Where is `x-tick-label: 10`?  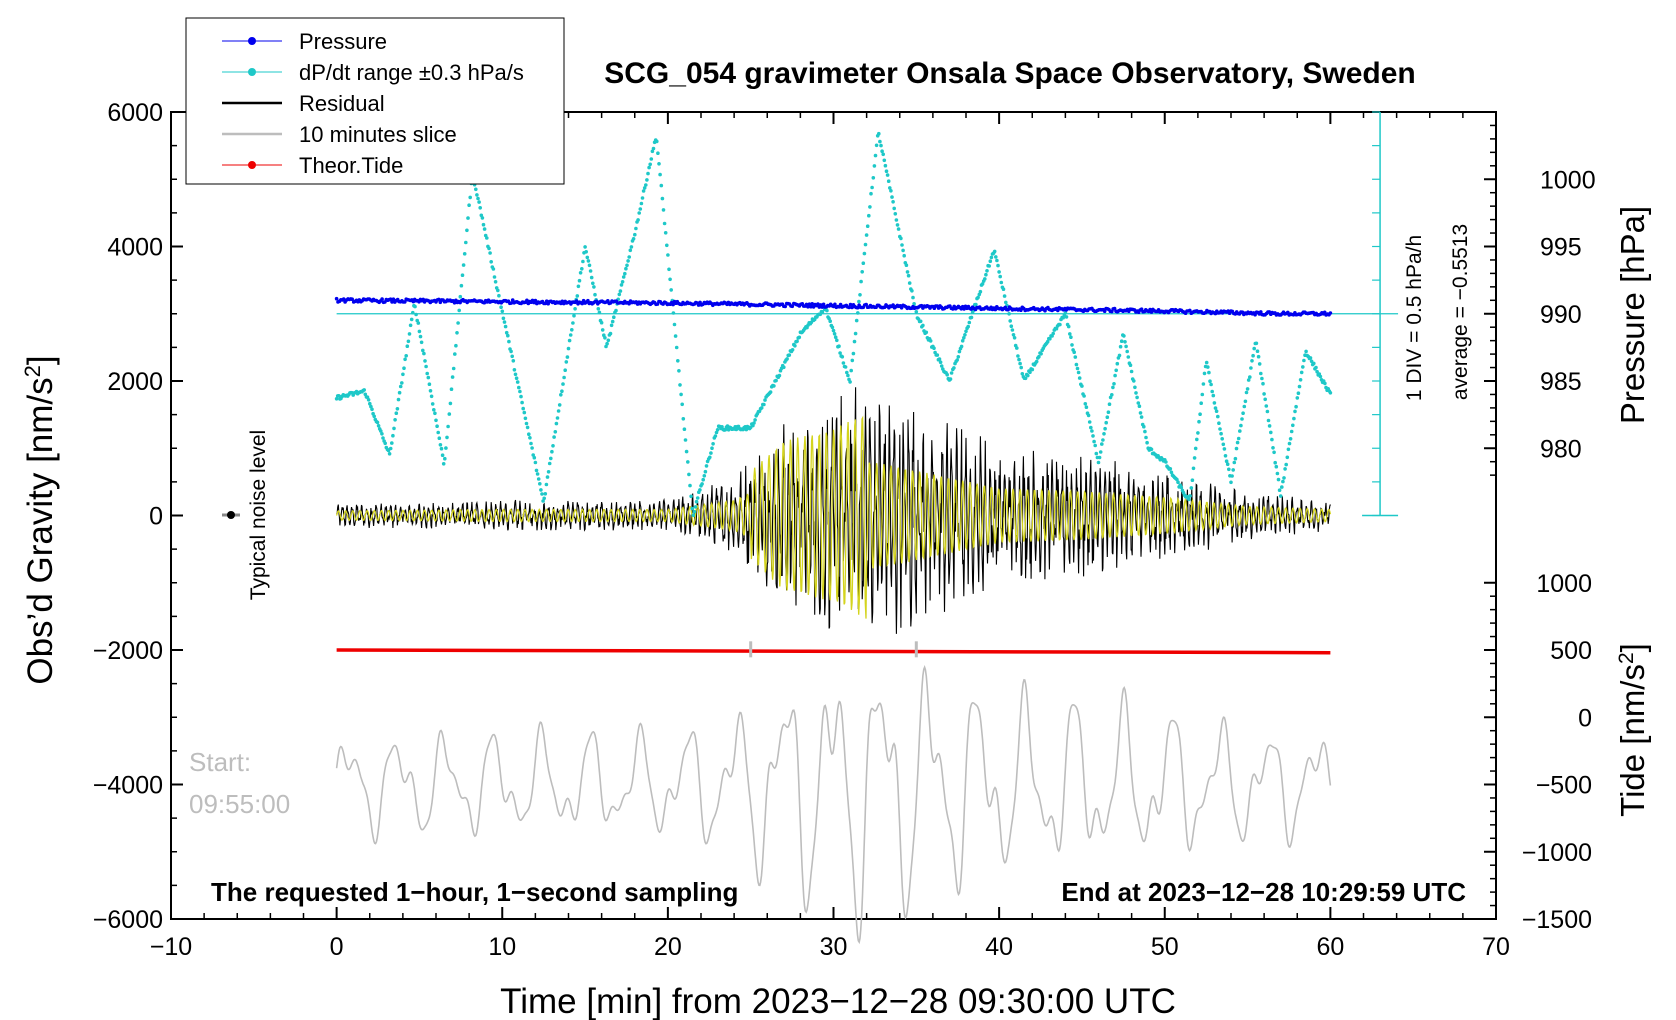 x-tick-label: 10 is located at coordinates (502, 947).